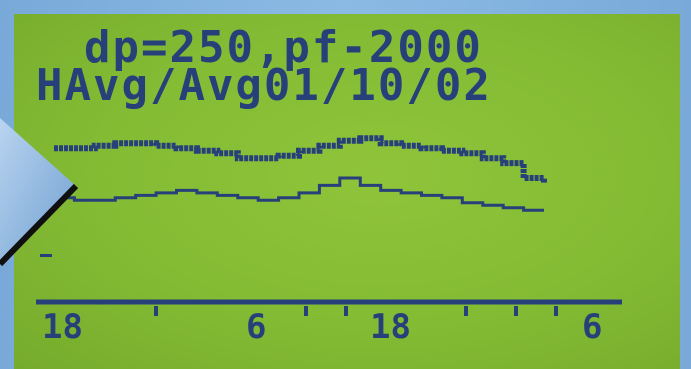  What do you see at coordinates (356, 311) in the screenshot?
I see `tick-marks` at bounding box center [356, 311].